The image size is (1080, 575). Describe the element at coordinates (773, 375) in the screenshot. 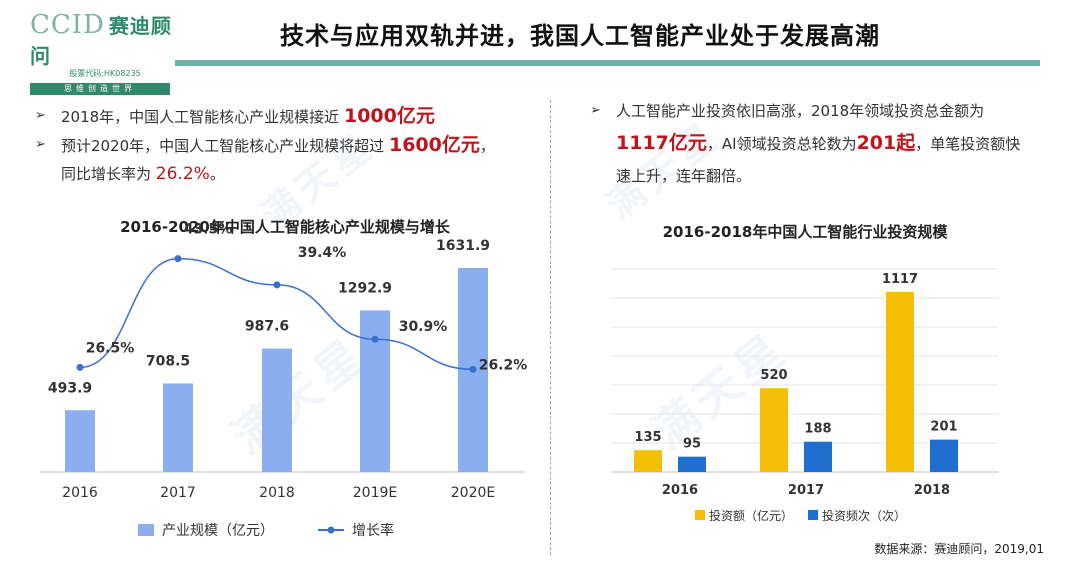

I see `bar-value-label: 520` at that location.